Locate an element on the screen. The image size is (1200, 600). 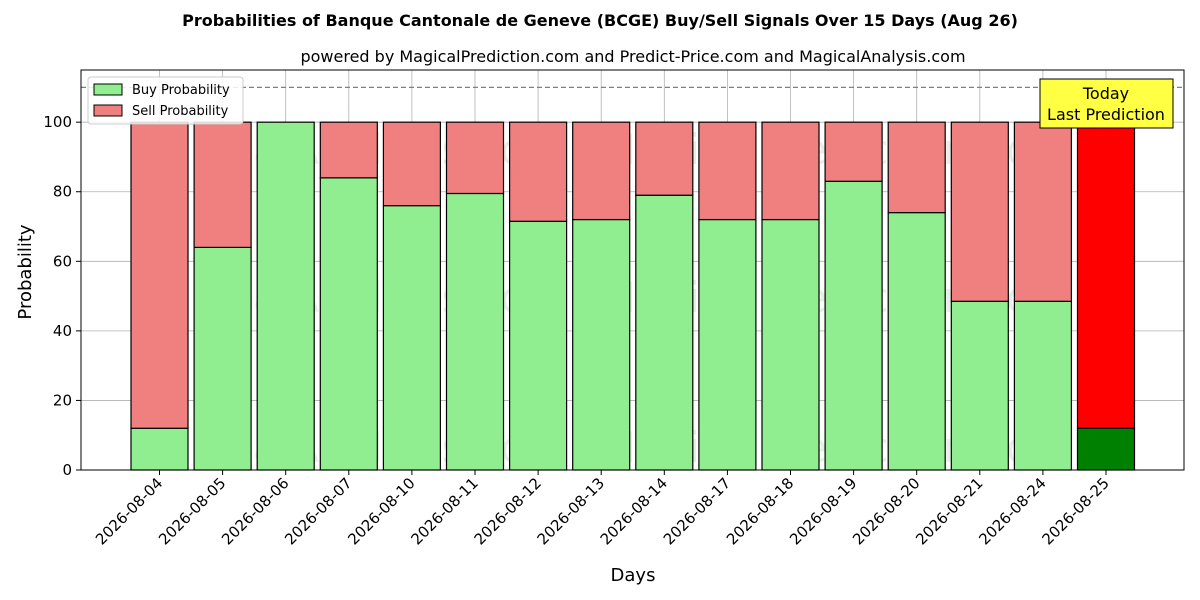
x-tick-label: 2026-08-04 is located at coordinates (129, 511).